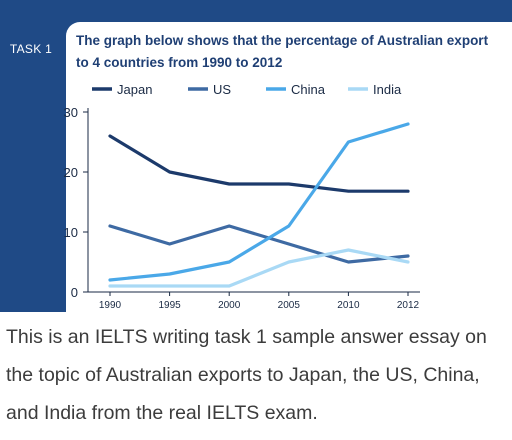 The width and height of the screenshot is (512, 440). I want to click on y-tick-label: 20, so click(71, 172).